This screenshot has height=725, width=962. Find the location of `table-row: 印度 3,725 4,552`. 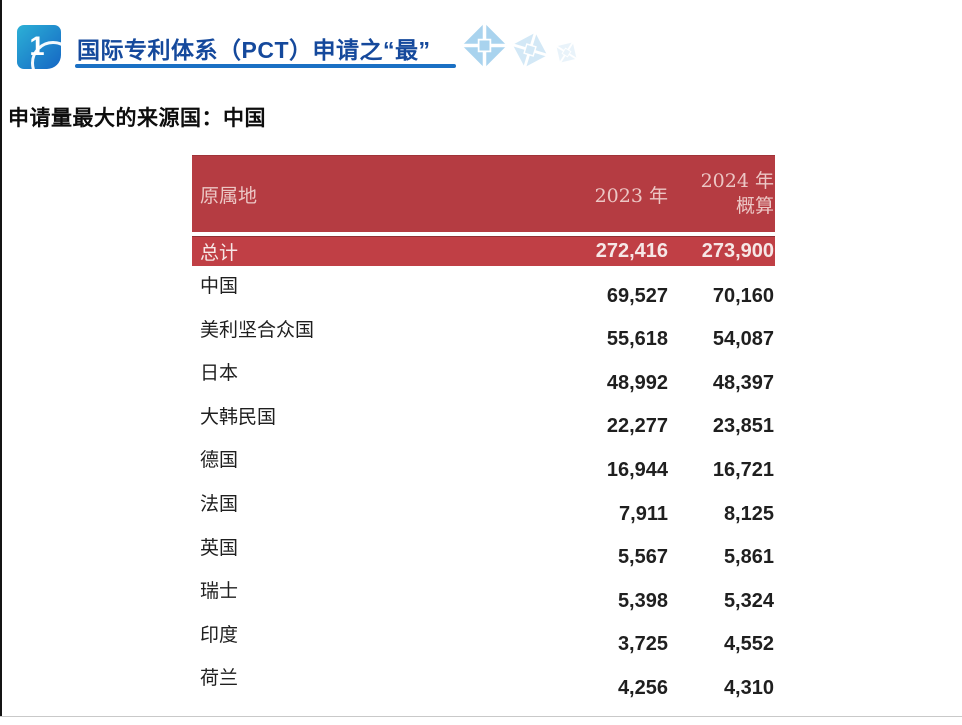

table-row: 印度 3,725 4,552 is located at coordinates (483, 639).